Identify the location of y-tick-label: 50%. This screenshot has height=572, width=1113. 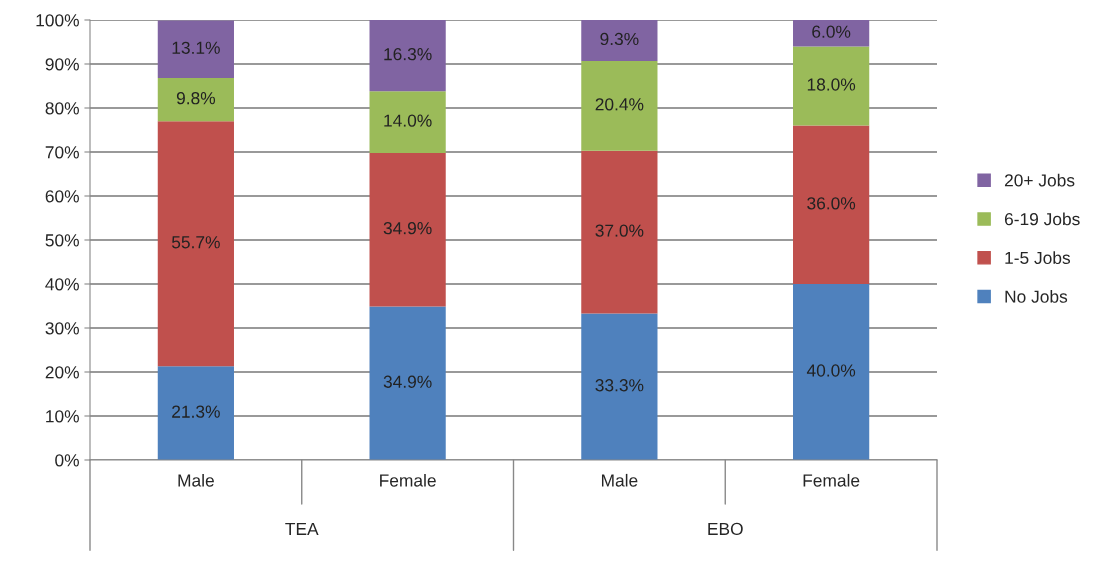
(62, 240).